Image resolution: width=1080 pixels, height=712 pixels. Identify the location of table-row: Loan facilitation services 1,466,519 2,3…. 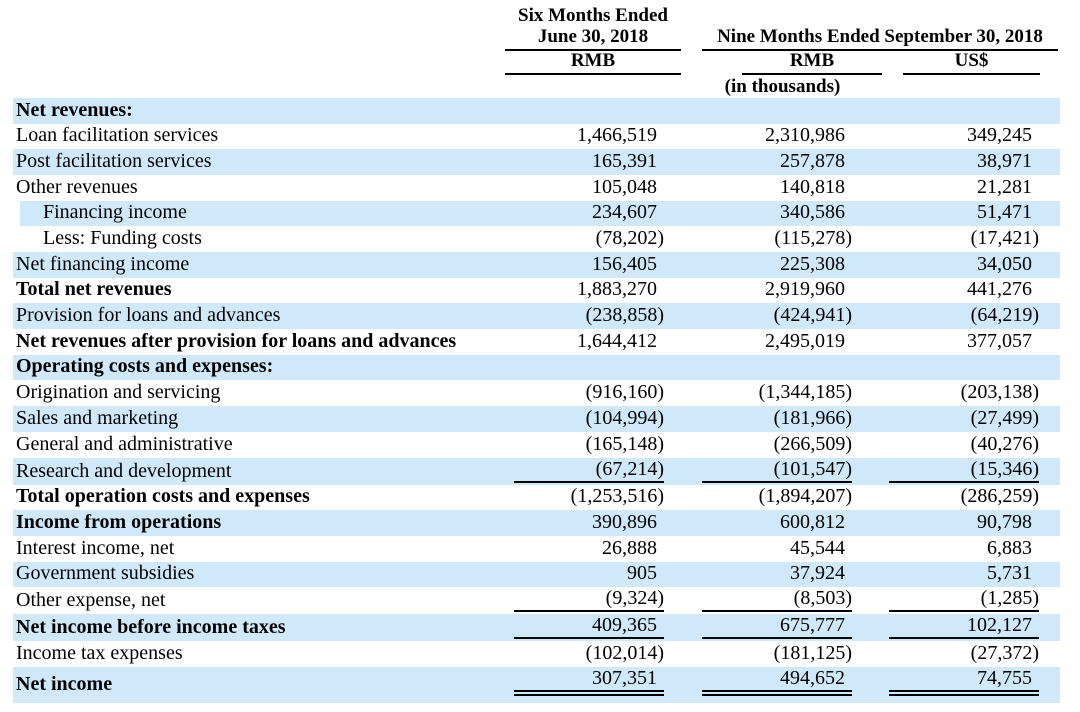
(536, 136).